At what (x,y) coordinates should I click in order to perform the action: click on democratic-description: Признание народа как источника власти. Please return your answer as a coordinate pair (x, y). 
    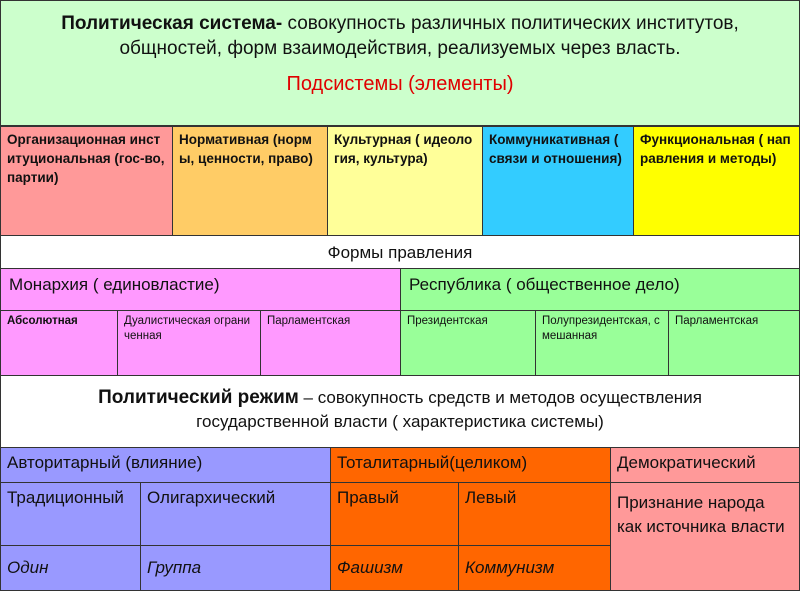
    Looking at the image, I should click on (705, 536).